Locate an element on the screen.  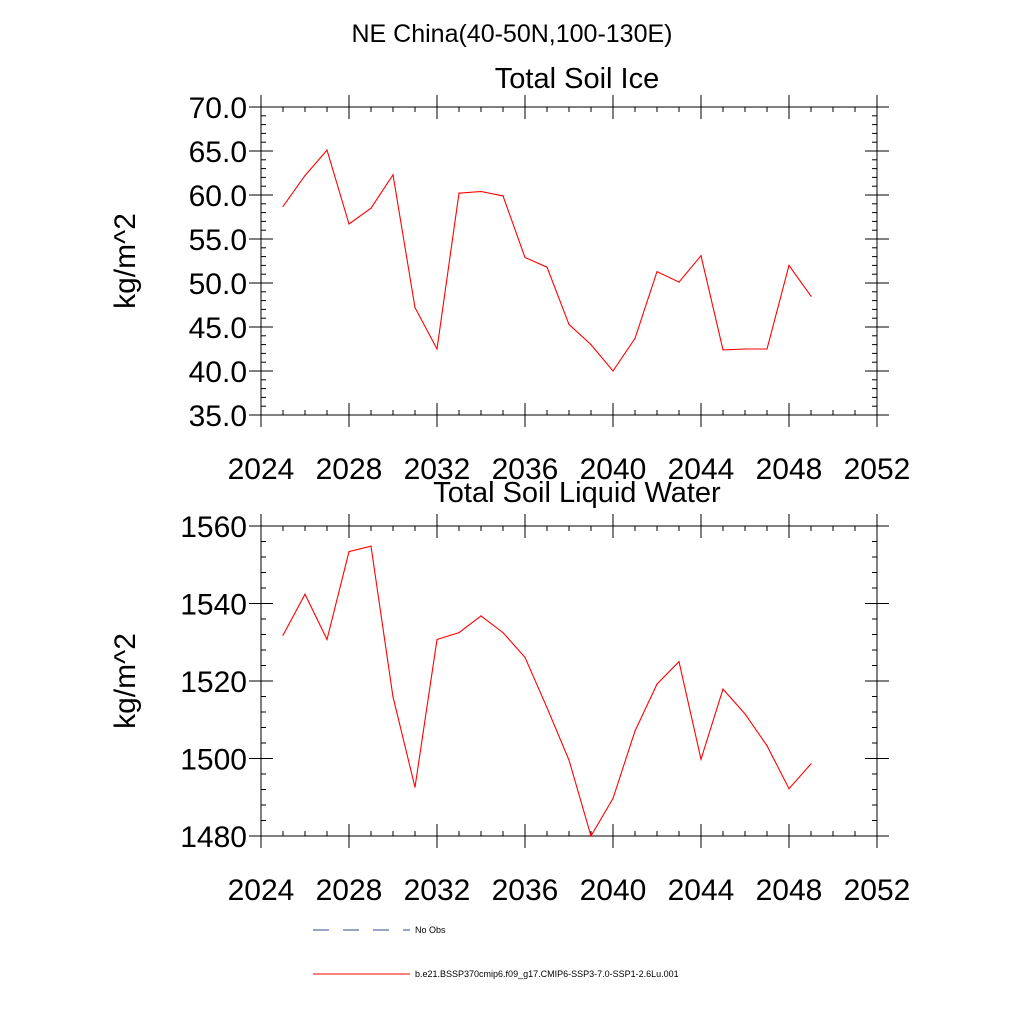
legend-label-no-obs: No Obs is located at coordinates (430, 930).